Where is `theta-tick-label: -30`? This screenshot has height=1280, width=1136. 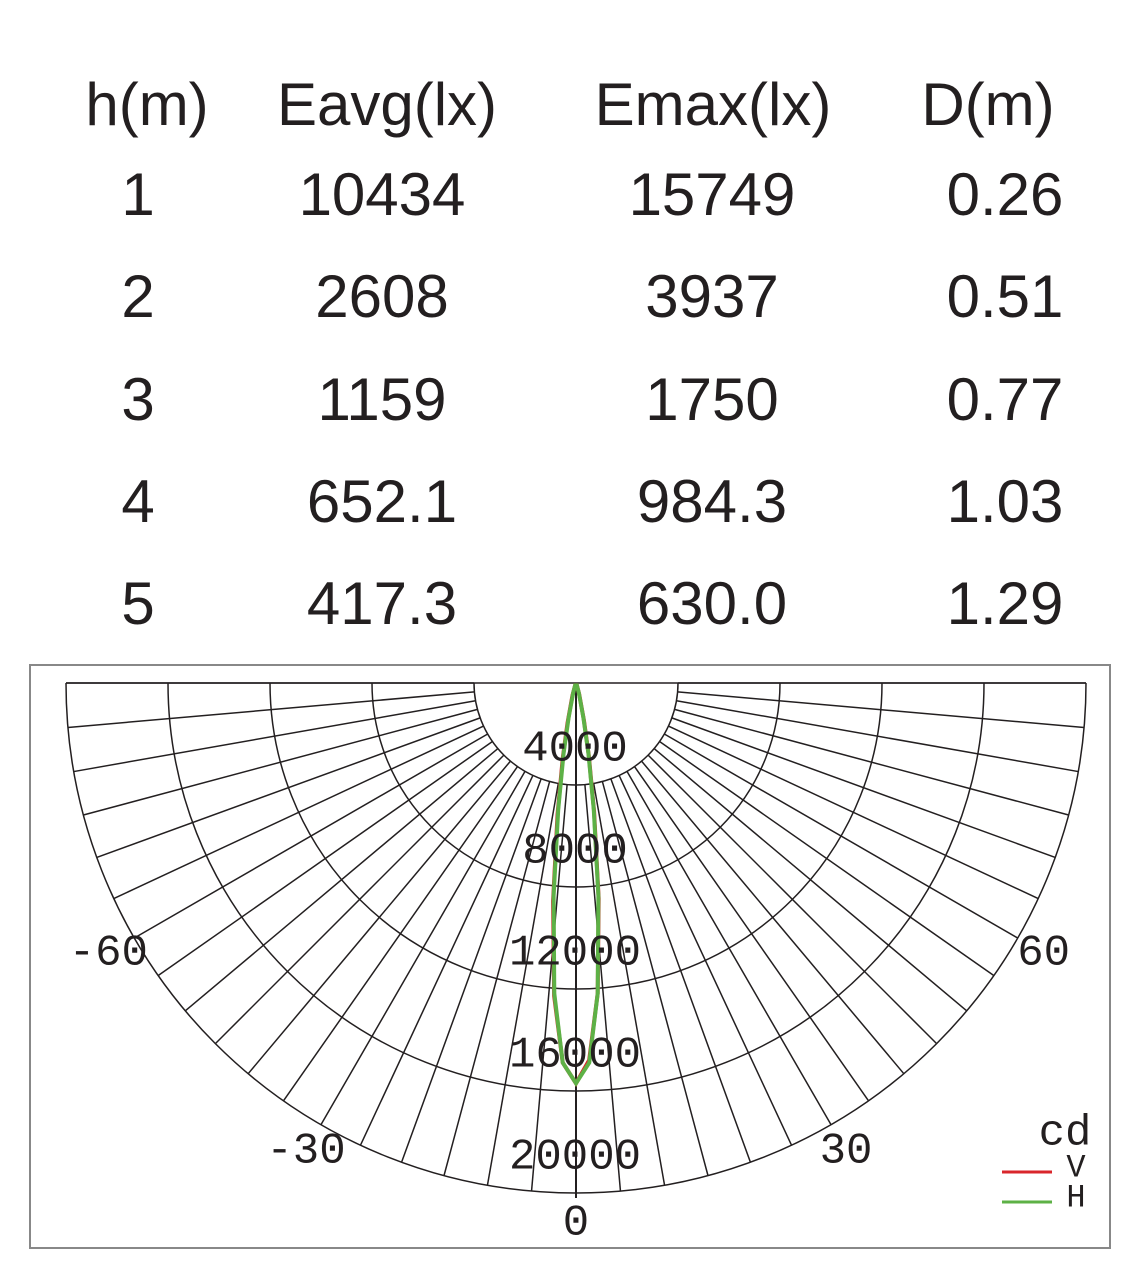
theta-tick-label: -30 is located at coordinates (305, 1151).